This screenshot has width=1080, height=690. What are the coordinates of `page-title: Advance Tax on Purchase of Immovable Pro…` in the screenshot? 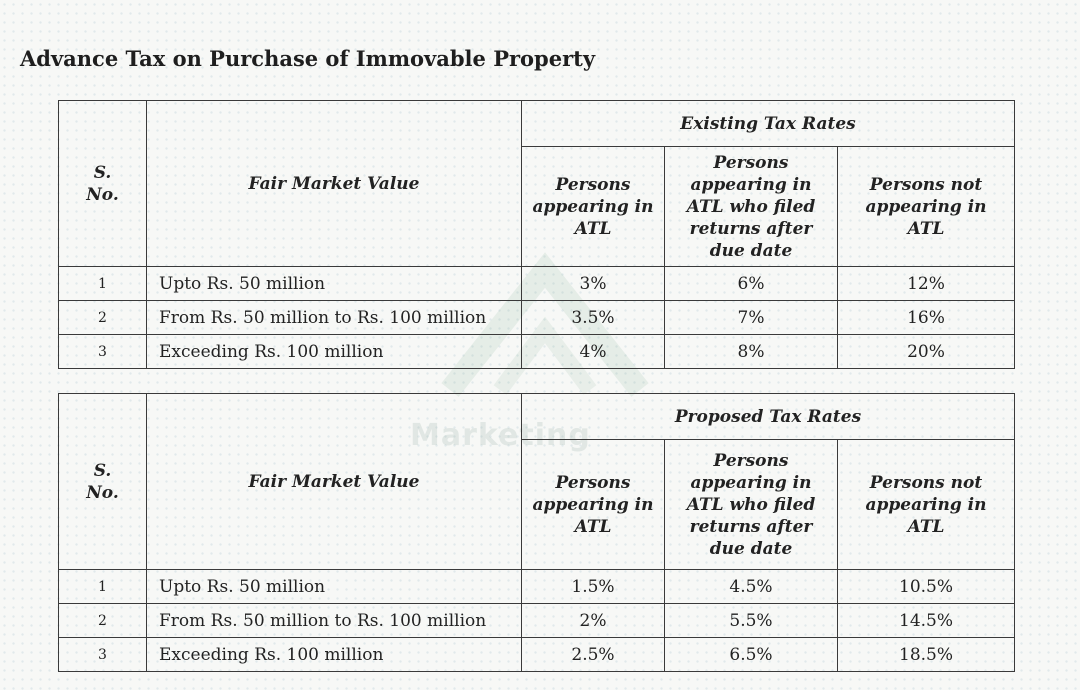 It's located at (308, 58).